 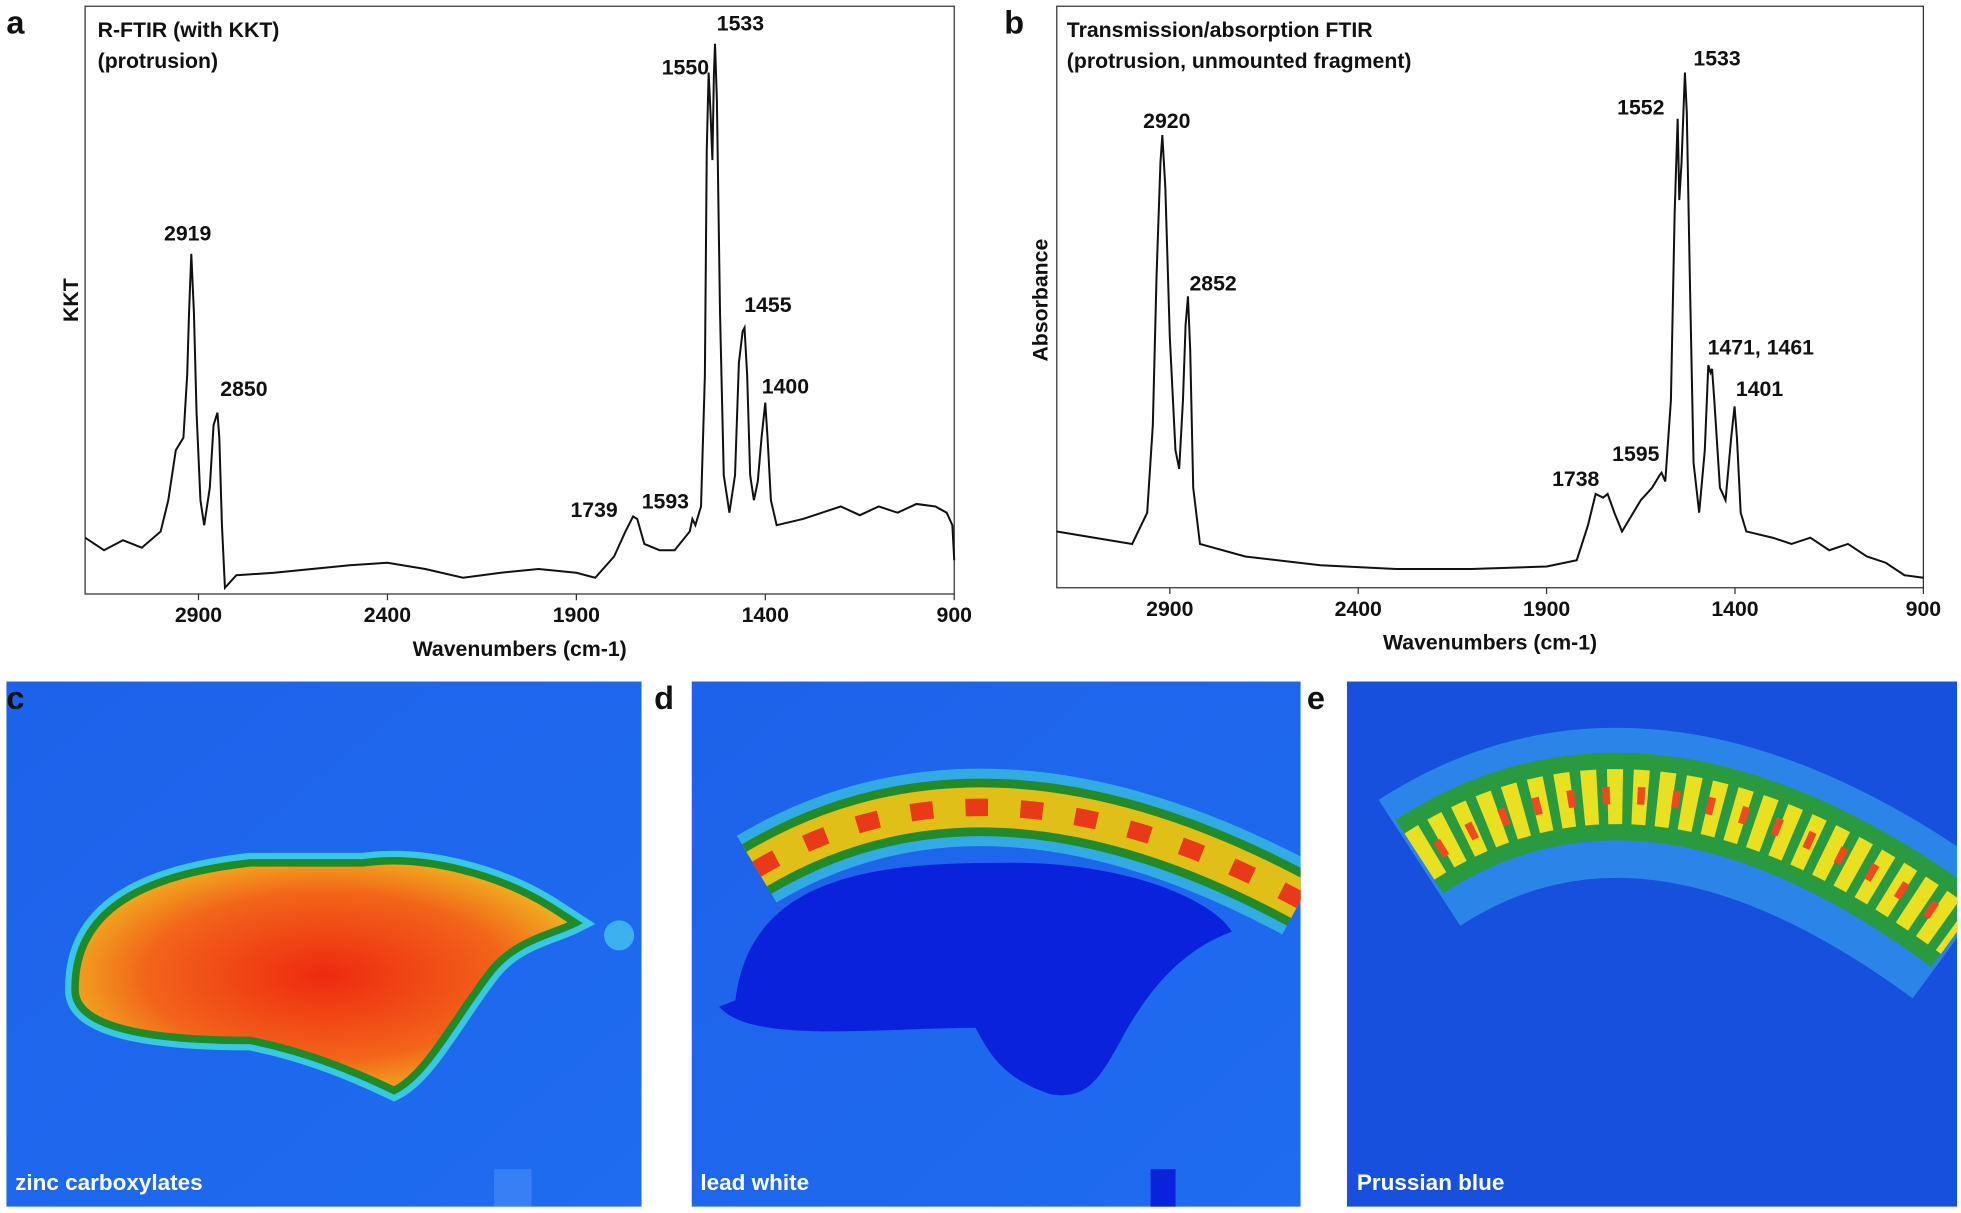 What do you see at coordinates (685, 67) in the screenshot?
I see `peak-label: 1550` at bounding box center [685, 67].